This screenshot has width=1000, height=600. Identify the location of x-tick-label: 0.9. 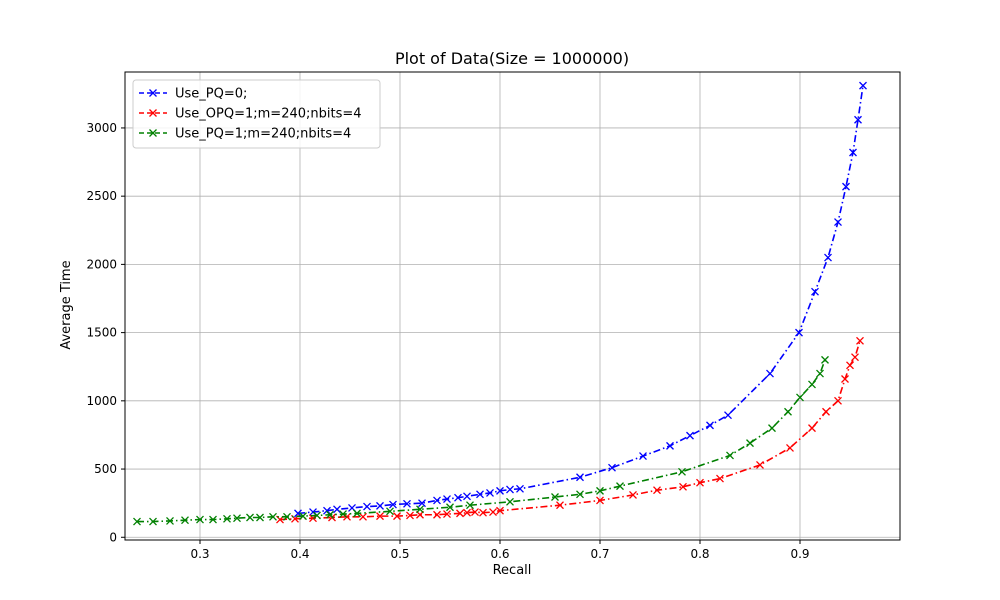
(799, 554).